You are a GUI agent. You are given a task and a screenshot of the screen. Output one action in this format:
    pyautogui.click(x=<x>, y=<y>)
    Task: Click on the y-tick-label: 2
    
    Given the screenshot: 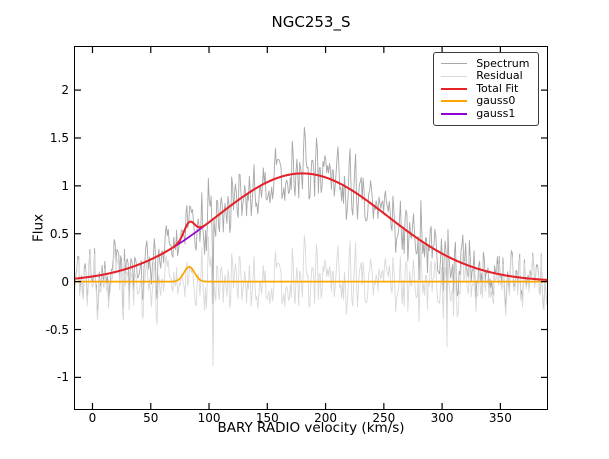 What is the action you would take?
    pyautogui.click(x=65, y=90)
    